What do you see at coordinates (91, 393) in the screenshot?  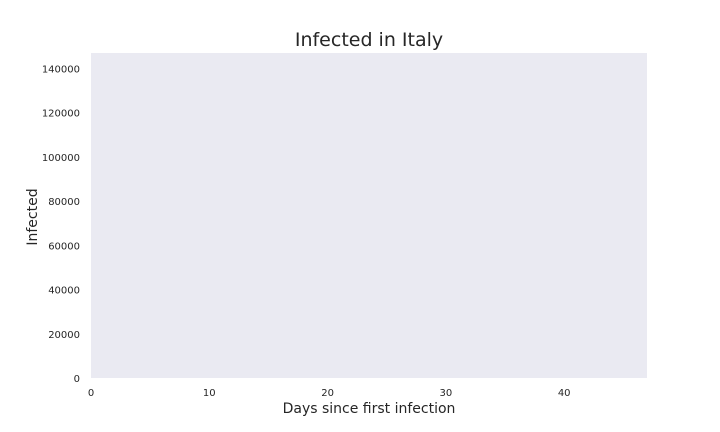 I see `x-tick-label: 0` at bounding box center [91, 393].